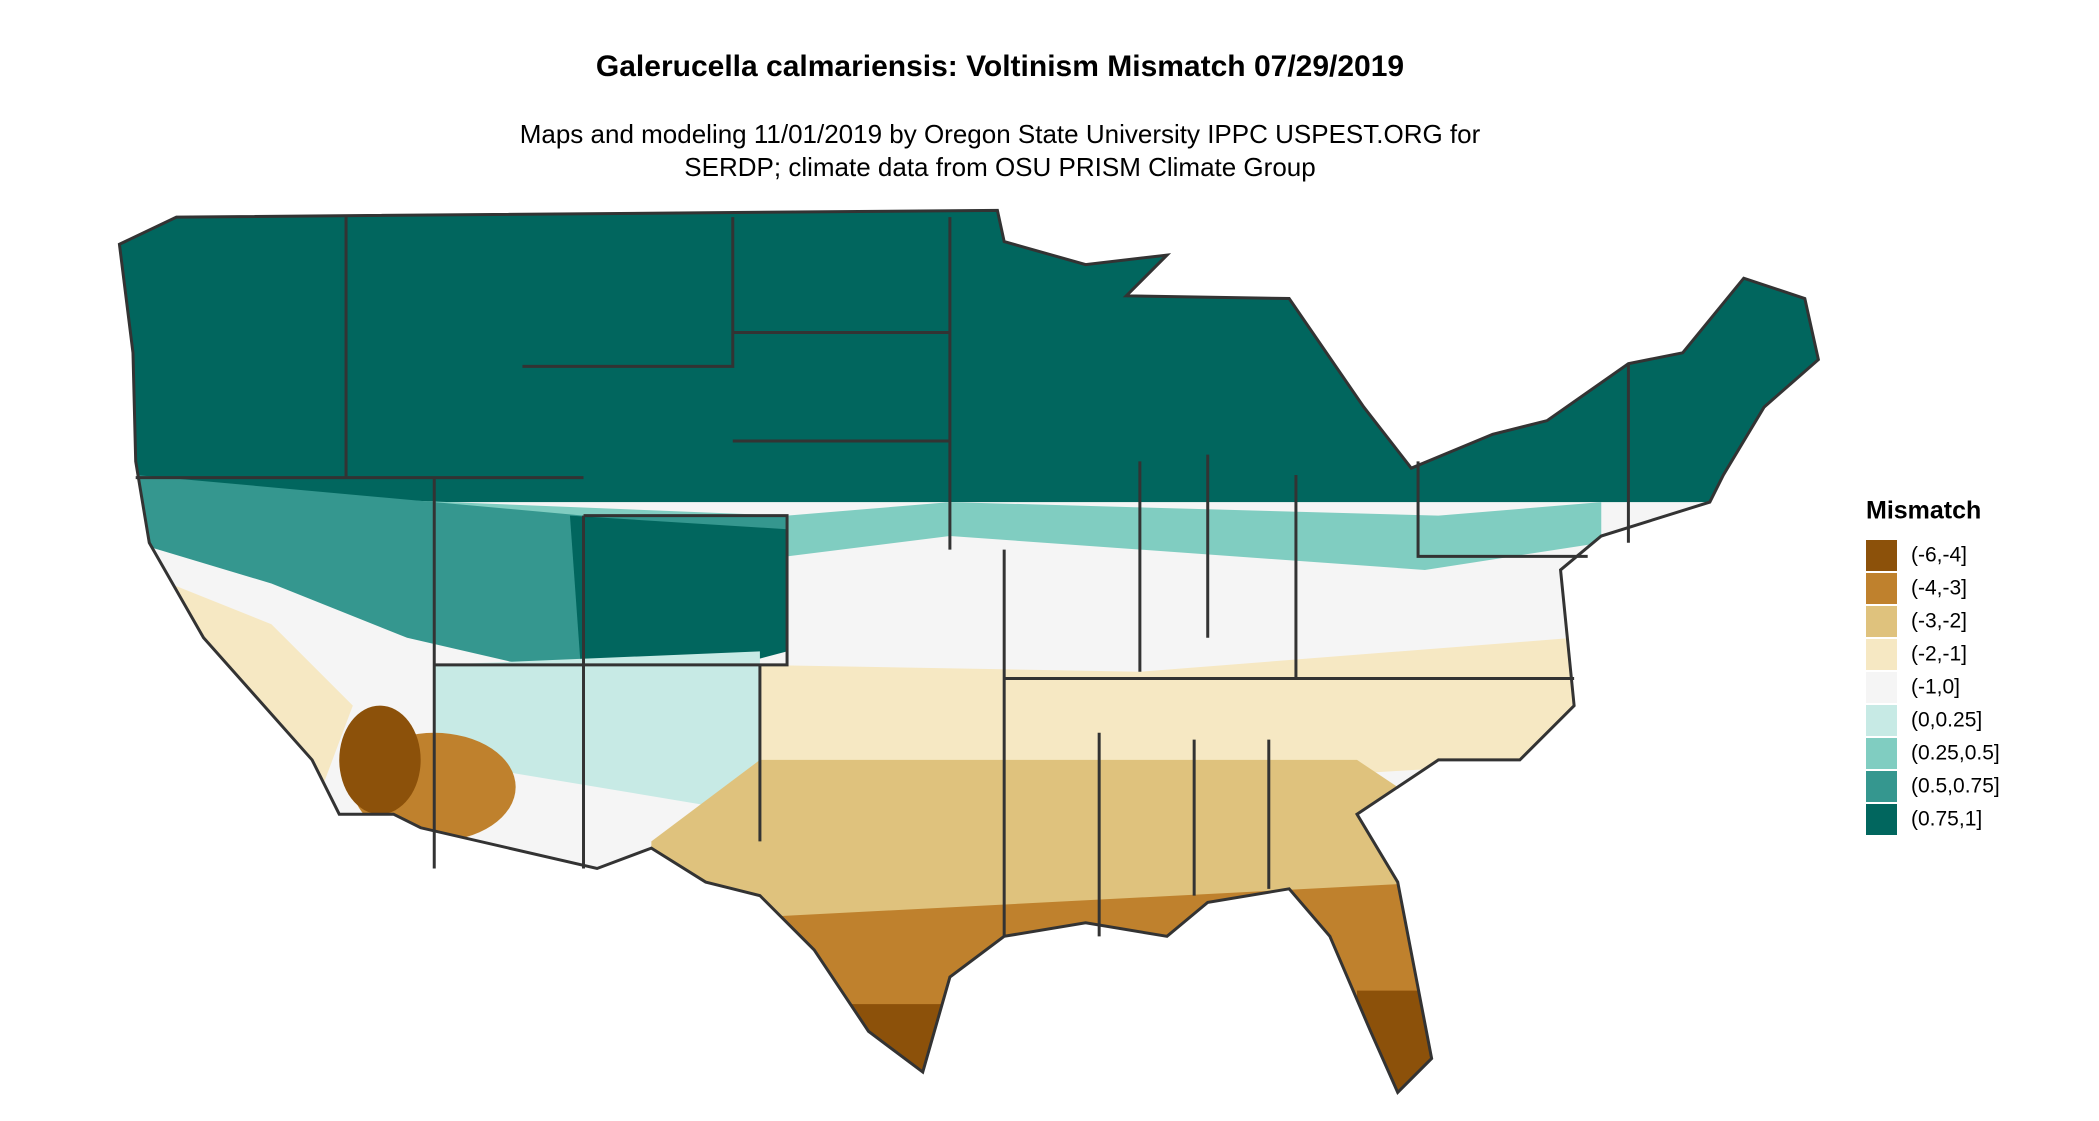 The width and height of the screenshot is (2099, 1121). I want to click on legend-title: Mismatch, so click(1923, 511).